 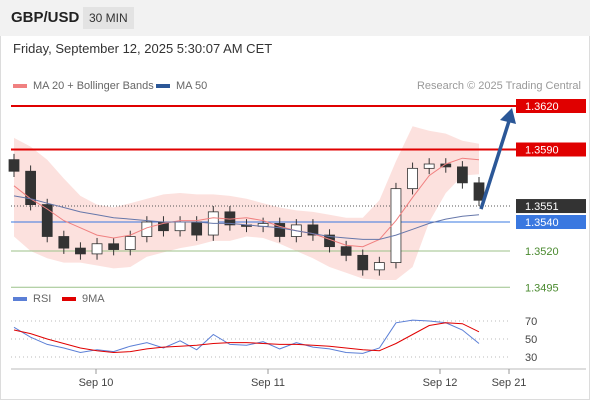 I want to click on level-label-1.3590: 1.3590, so click(x=542, y=151).